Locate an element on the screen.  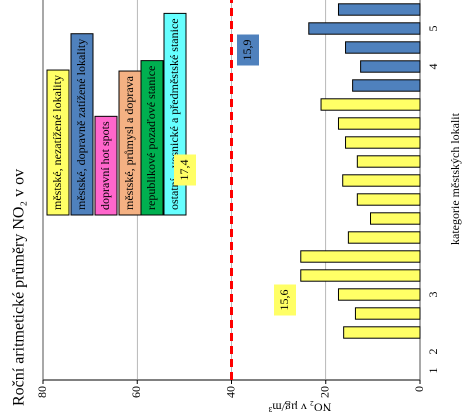
legend-item: městské, dopravně zatížené lokality is located at coordinates (82, 124).